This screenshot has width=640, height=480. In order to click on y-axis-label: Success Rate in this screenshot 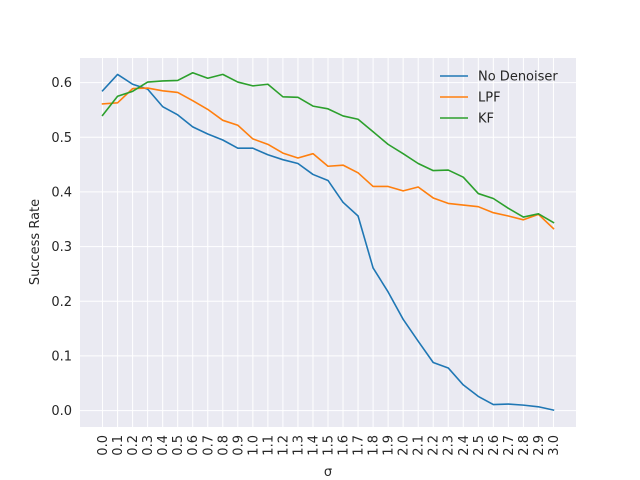, I will do `click(35, 242)`.